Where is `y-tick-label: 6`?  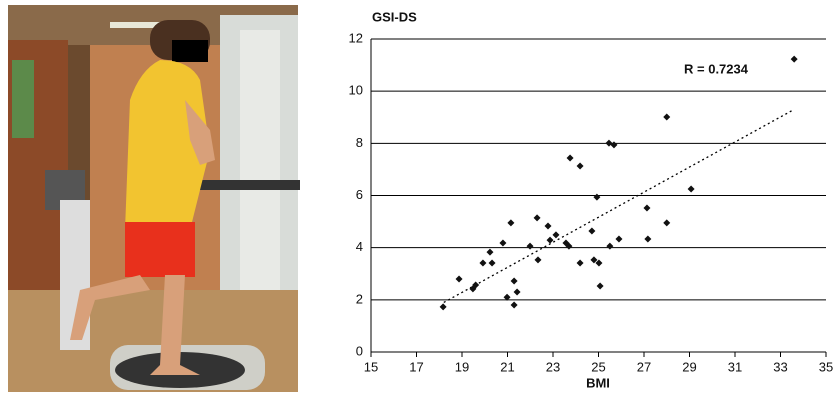 y-tick-label: 6 is located at coordinates (359, 194).